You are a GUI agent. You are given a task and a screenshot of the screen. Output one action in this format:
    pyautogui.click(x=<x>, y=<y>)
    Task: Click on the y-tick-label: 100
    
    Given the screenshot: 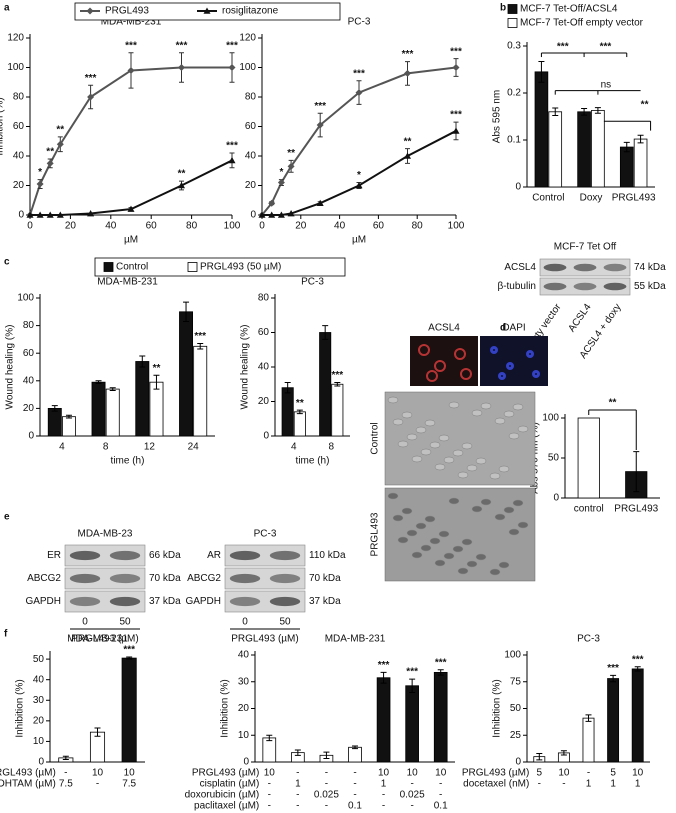 What is the action you would take?
    pyautogui.click(x=25, y=298)
    